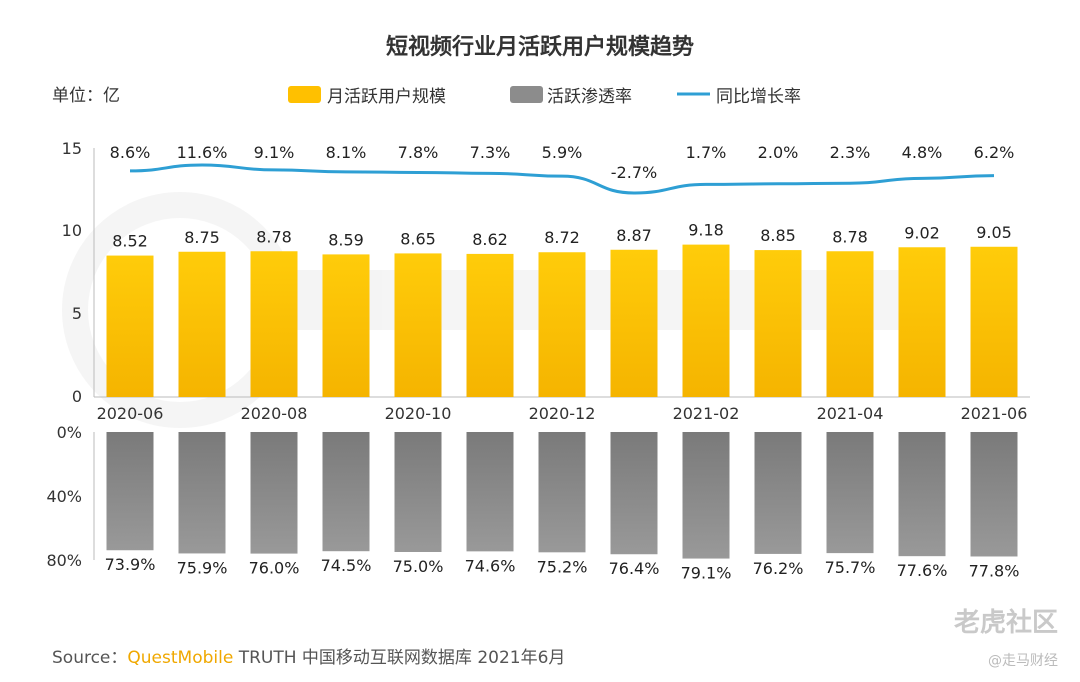 The image size is (1080, 682). What do you see at coordinates (77, 396) in the screenshot?
I see `upper-y-tick: 0` at bounding box center [77, 396].